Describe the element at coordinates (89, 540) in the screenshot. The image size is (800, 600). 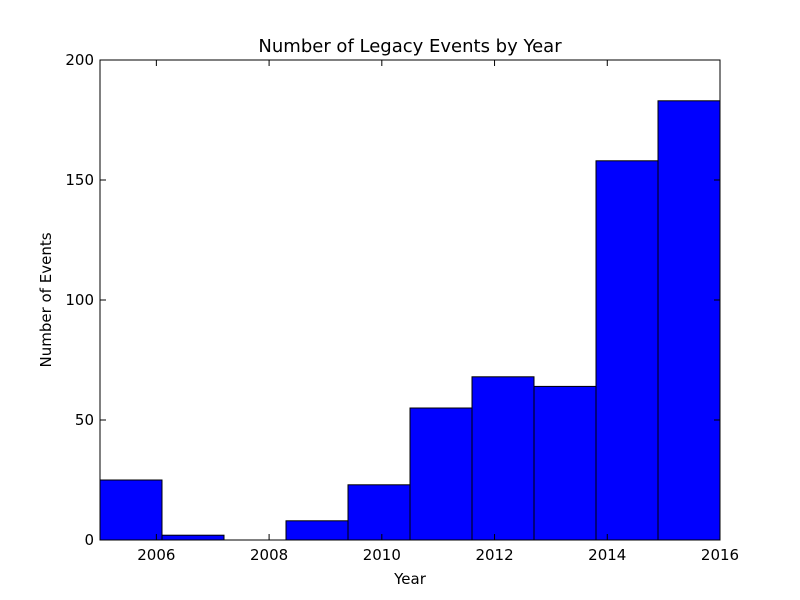
I see `y-tick-label-0: 0` at that location.